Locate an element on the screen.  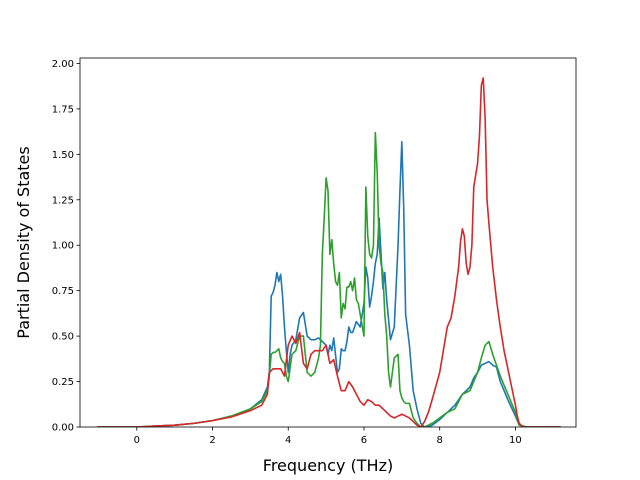
y-tick-label: 1.75 is located at coordinates (63, 109).